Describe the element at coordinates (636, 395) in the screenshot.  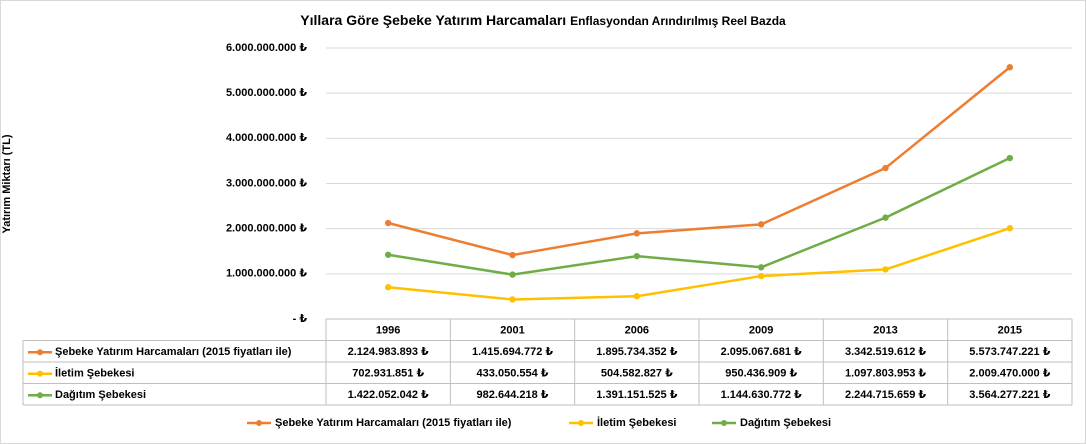
I see `table-value: 1.391.151.525 ₺` at that location.